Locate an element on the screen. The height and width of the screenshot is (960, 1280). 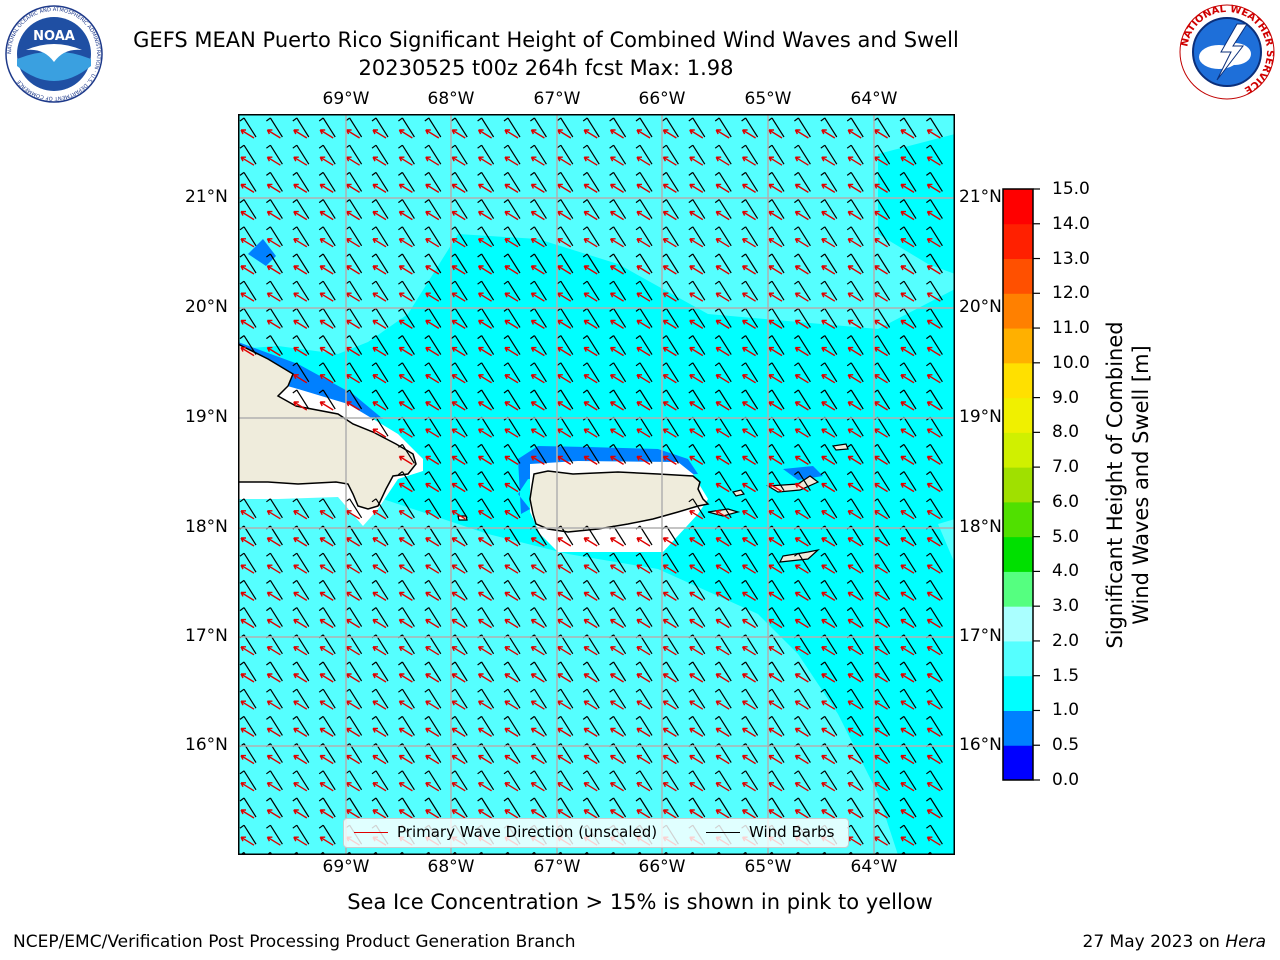
lat-label-right: 17°N is located at coordinates (980, 636).